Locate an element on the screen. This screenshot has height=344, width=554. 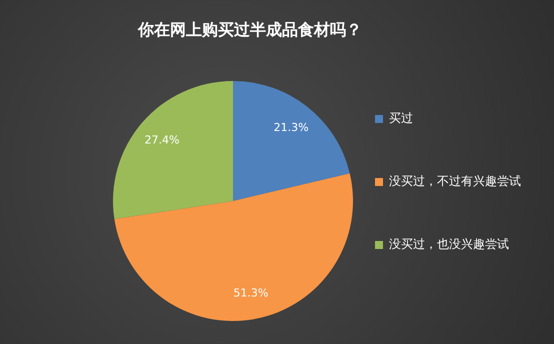
data-label: 27.4% is located at coordinates (162, 139).